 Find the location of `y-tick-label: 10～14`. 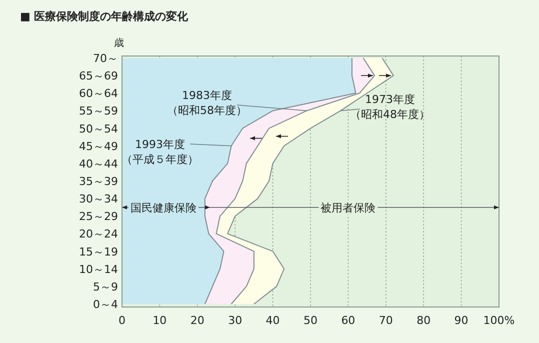

y-tick-label: 10～14 is located at coordinates (98, 269).